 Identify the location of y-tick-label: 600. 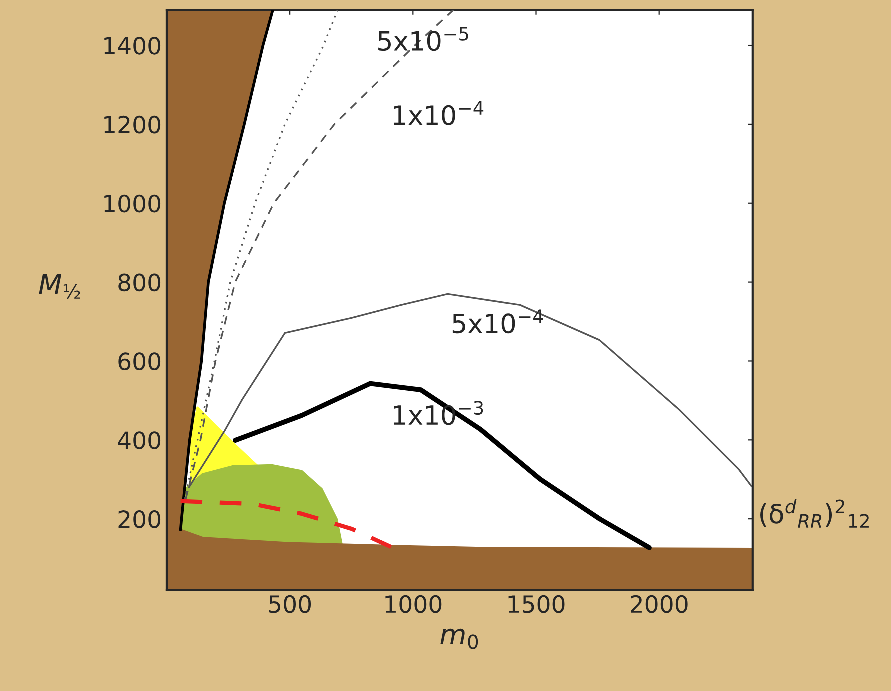
(139, 361).